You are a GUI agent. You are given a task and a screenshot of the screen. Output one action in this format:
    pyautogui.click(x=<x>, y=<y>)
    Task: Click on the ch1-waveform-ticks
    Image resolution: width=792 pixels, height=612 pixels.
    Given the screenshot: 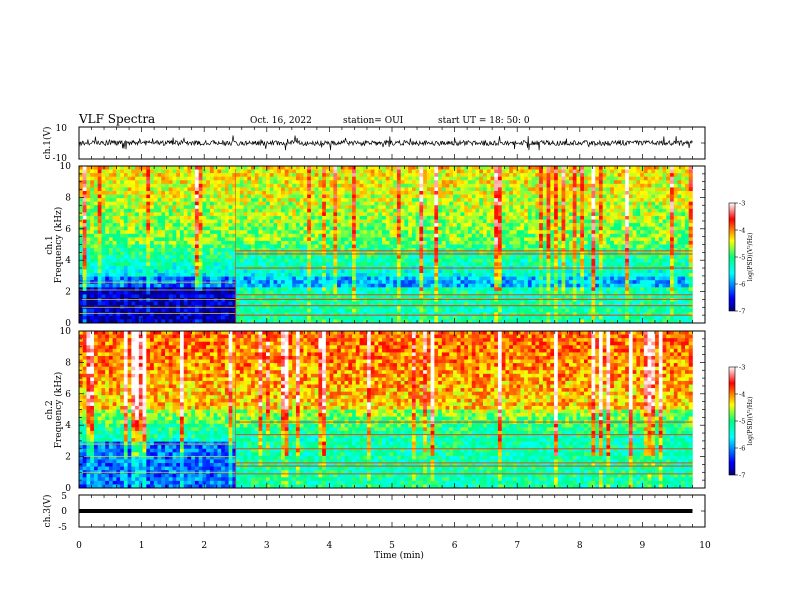 What is the action you would take?
    pyautogui.click(x=392, y=143)
    